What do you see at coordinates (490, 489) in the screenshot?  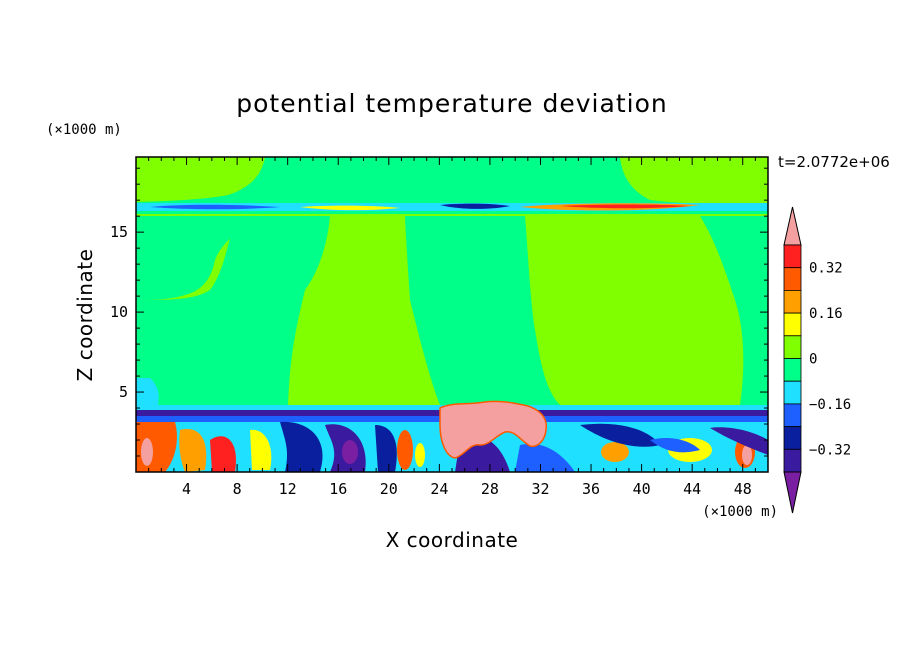 I see `x-tick-label: 28` at bounding box center [490, 489].